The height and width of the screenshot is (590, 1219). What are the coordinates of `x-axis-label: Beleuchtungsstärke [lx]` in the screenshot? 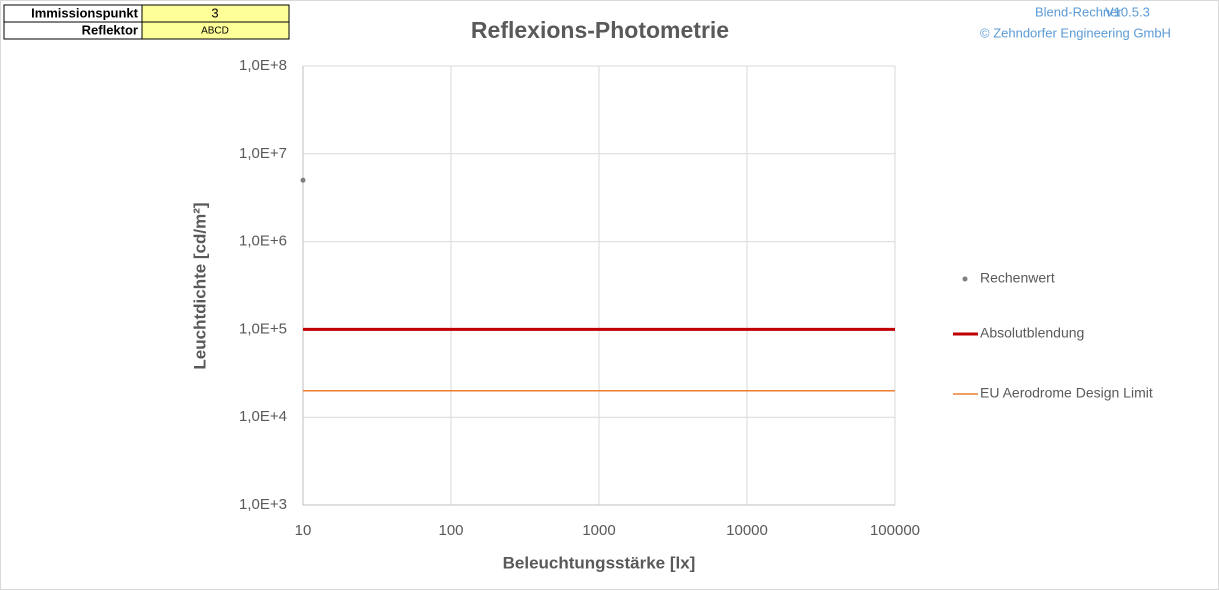 It's located at (599, 562).